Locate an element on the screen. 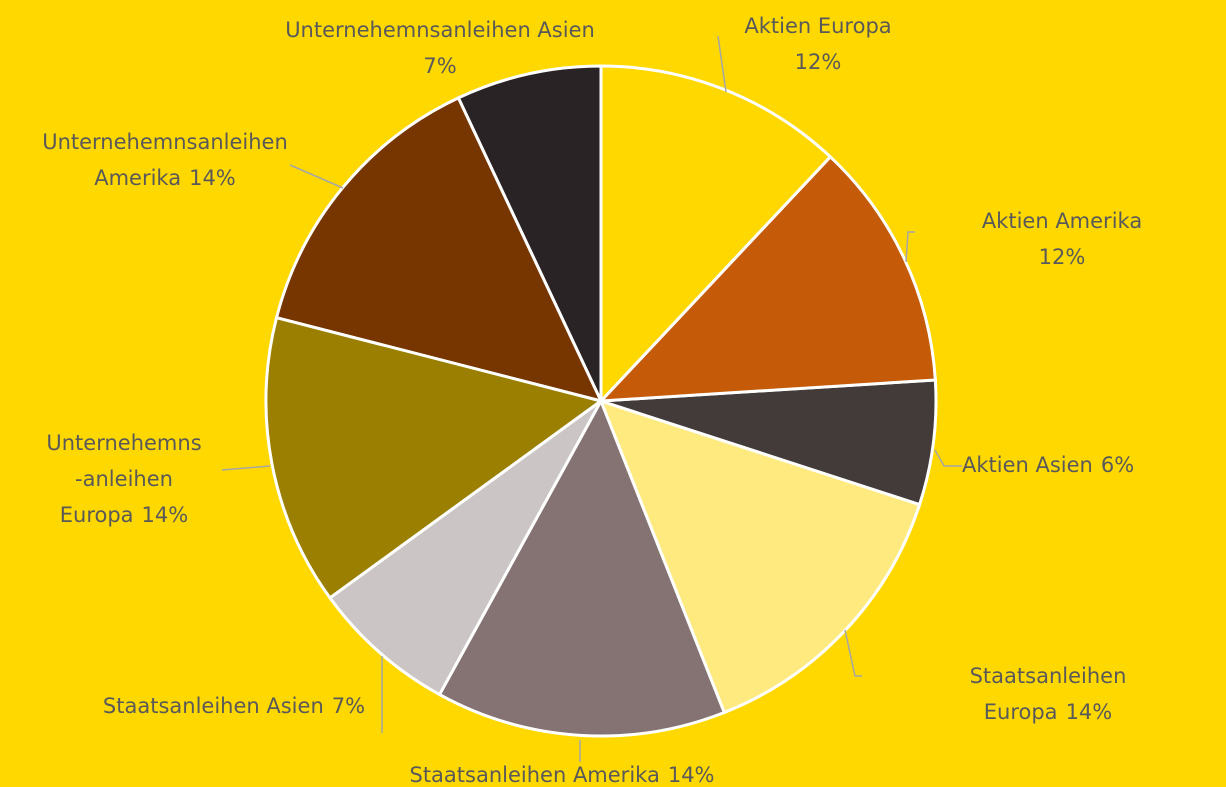 The image size is (1226, 787). slice-label: Aktien Amerika 12% is located at coordinates (1062, 239).